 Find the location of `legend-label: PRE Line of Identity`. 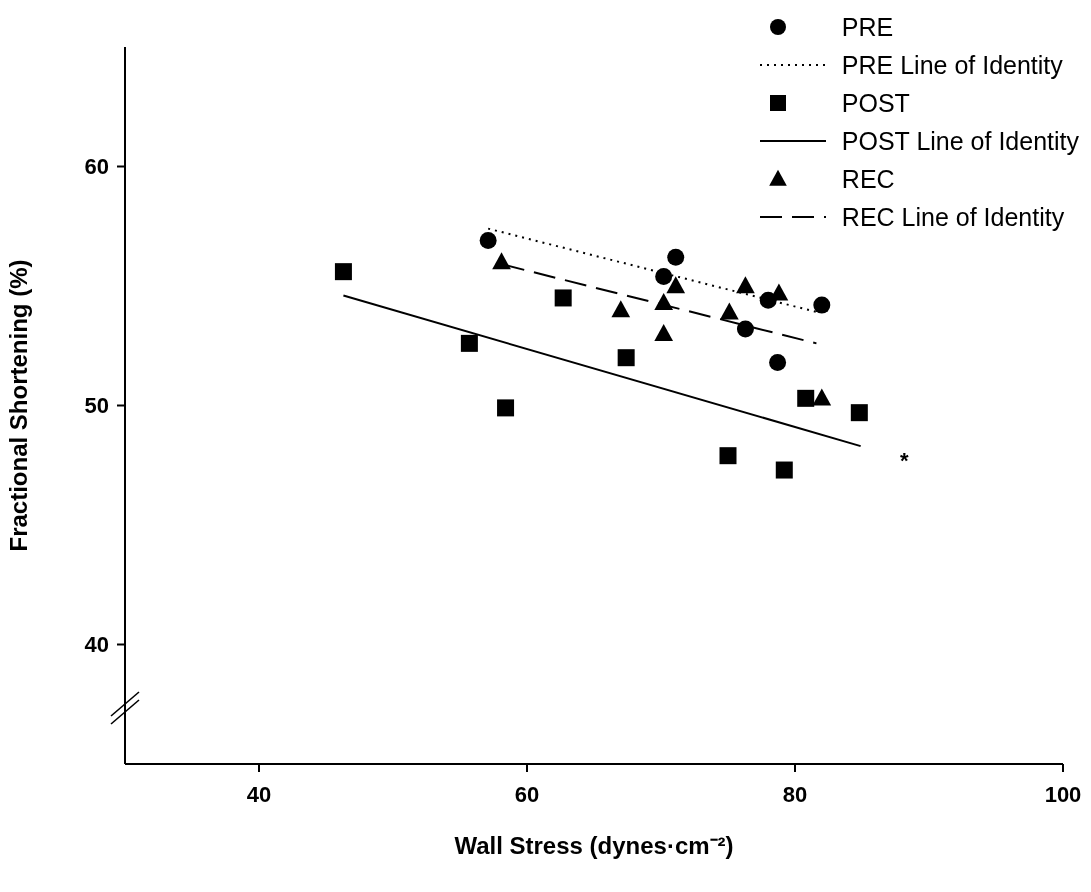

legend-label: PRE Line of Identity is located at coordinates (952, 65).